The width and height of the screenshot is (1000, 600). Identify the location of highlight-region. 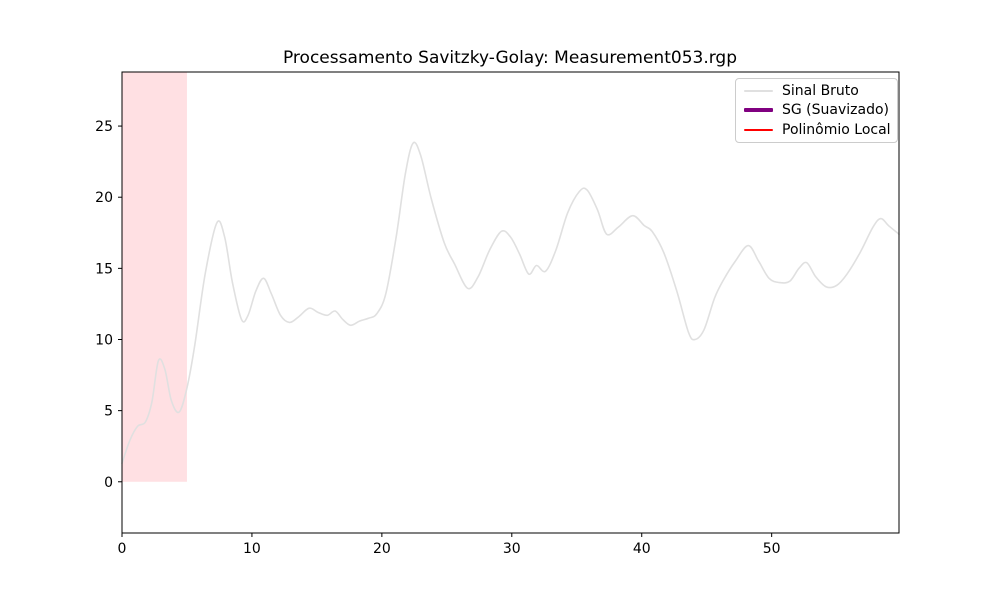
(154, 277).